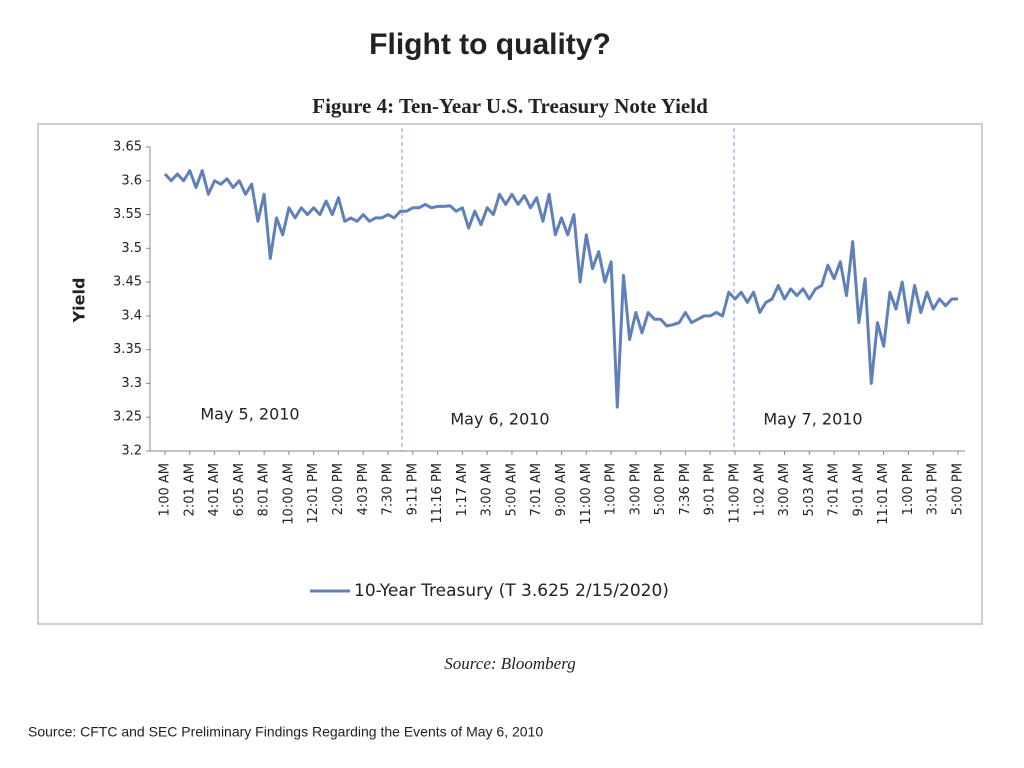 This screenshot has width=1024, height=768. Describe the element at coordinates (288, 494) in the screenshot. I see `x-tick-label: 10:00 AM` at that location.